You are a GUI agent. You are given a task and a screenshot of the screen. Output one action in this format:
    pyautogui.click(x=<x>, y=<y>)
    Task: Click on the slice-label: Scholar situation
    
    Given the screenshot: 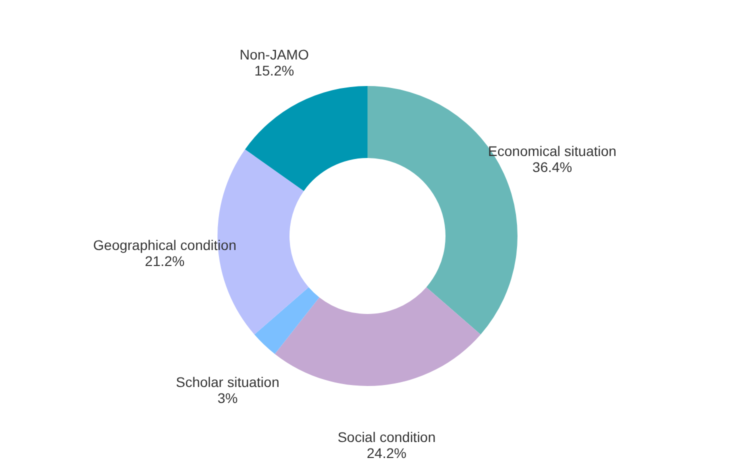 What is the action you would take?
    pyautogui.click(x=228, y=382)
    